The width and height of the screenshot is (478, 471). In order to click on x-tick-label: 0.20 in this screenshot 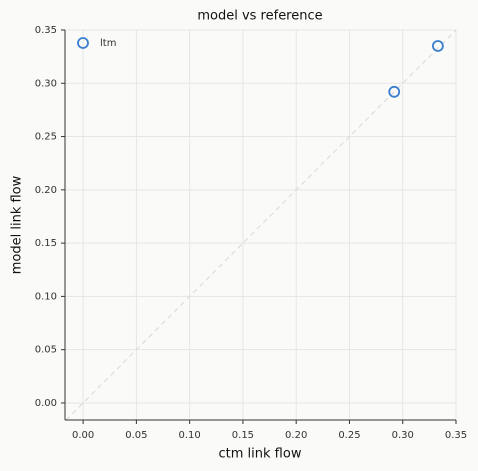, I will do `click(296, 435)`.